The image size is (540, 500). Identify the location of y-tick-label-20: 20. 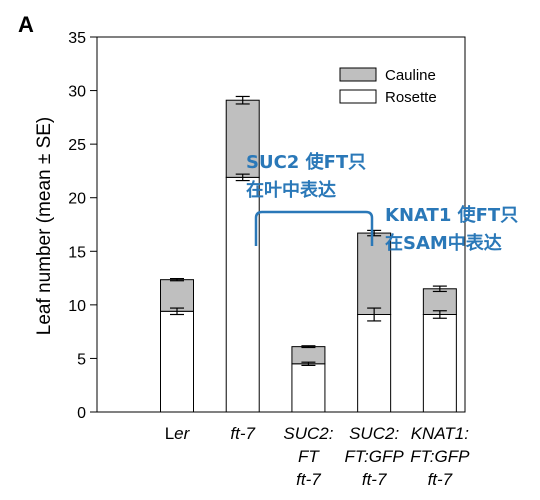
(77, 199).